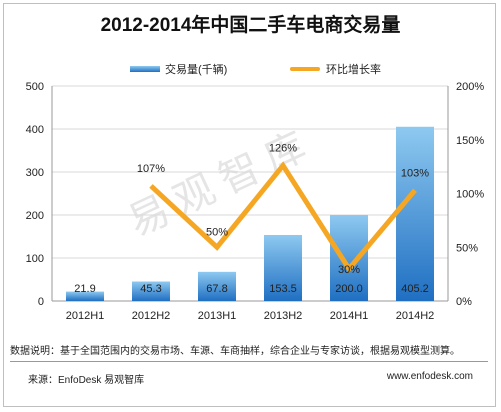 Image resolution: width=501 pixels, height=412 pixels. What do you see at coordinates (283, 149) in the screenshot?
I see `growth-rate-label: 126%` at bounding box center [283, 149].